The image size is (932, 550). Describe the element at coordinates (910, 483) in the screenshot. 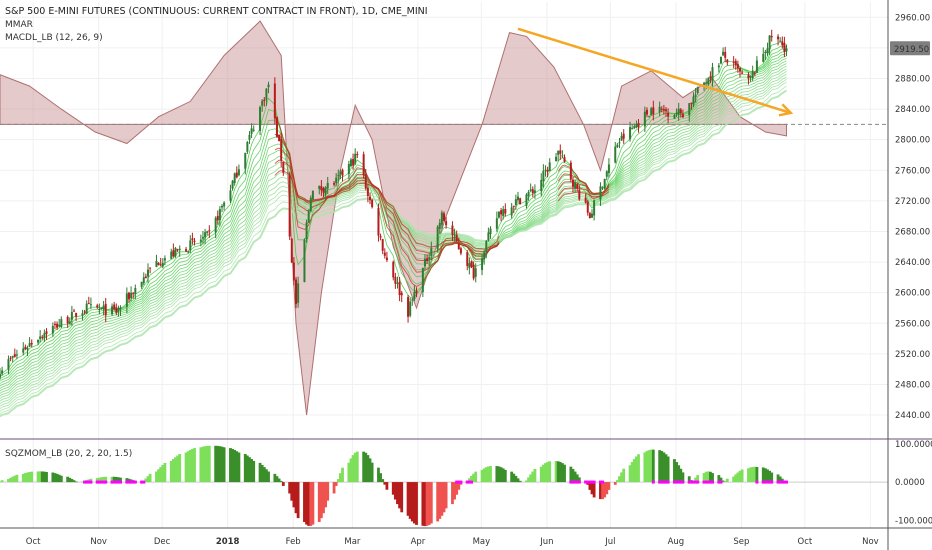

I see `momentum-tick-label: 0.0000` at that location.